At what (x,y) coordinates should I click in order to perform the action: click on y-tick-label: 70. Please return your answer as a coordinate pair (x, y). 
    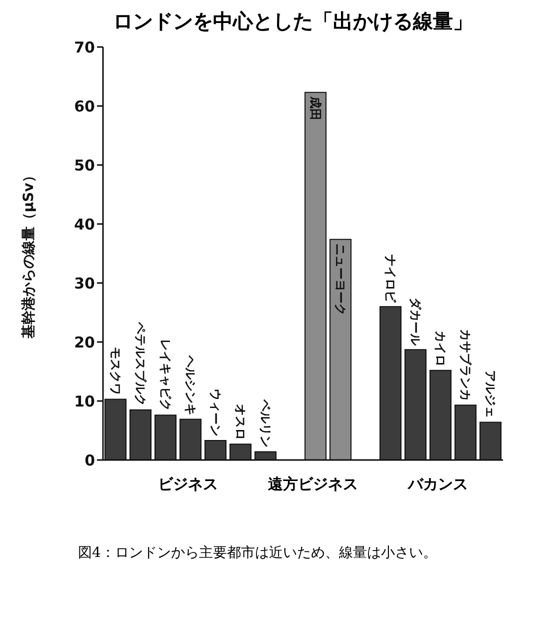
    Looking at the image, I should click on (84, 47).